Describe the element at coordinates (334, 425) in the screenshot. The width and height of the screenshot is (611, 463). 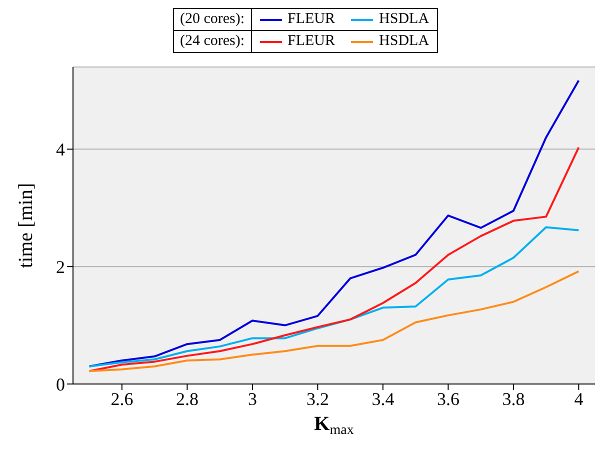
I see `x-axis-title: K$_{max}$` at that location.